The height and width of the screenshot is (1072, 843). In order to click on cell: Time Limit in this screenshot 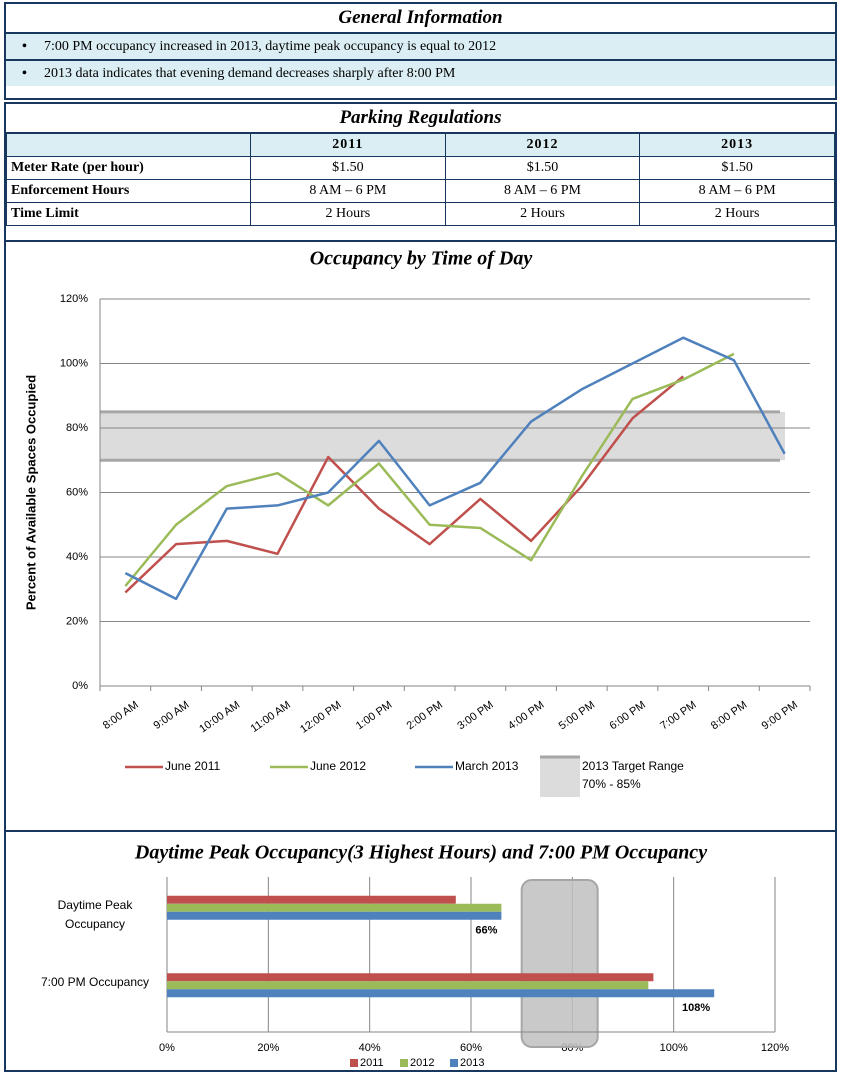, I will do `click(128, 214)`.